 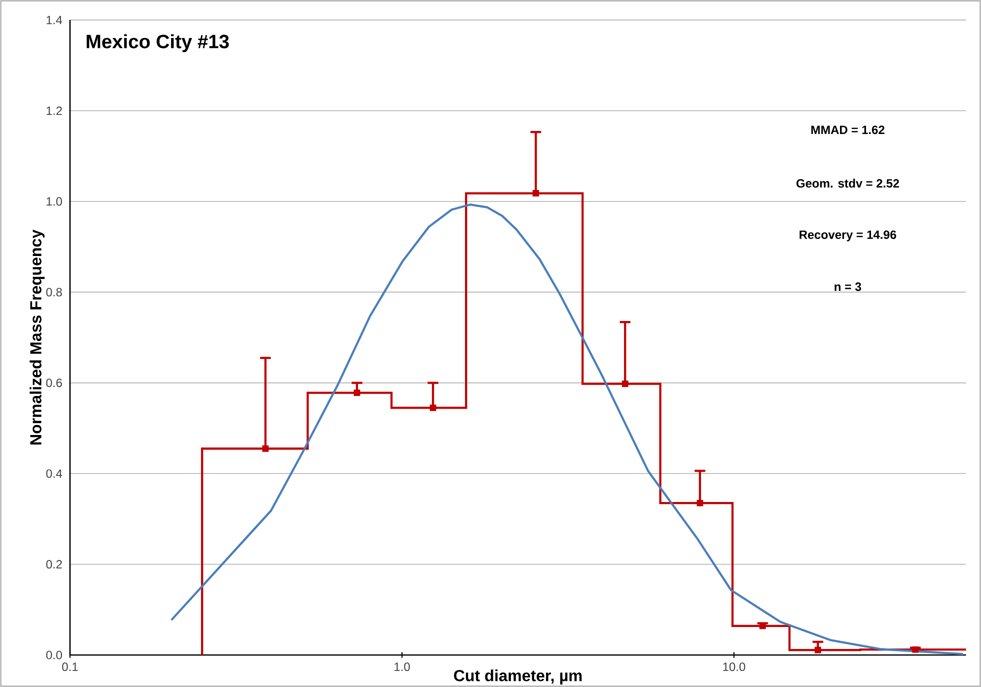 I want to click on annotation: Geom. stdv = 2.52, so click(x=847, y=183).